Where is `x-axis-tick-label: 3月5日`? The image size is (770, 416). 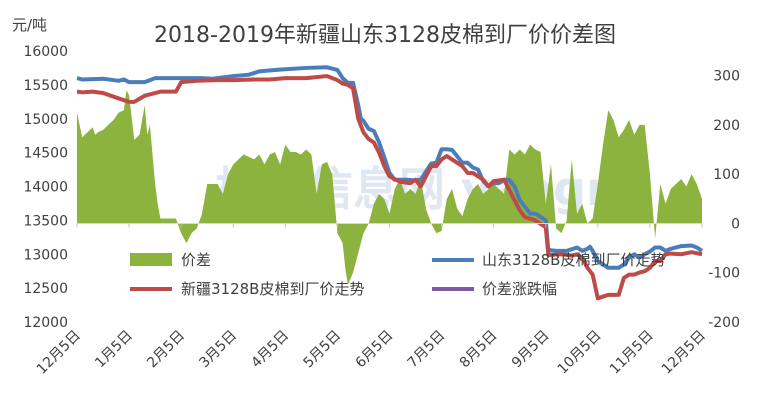
x-axis-tick-label: 3月5日 is located at coordinates (218, 350).